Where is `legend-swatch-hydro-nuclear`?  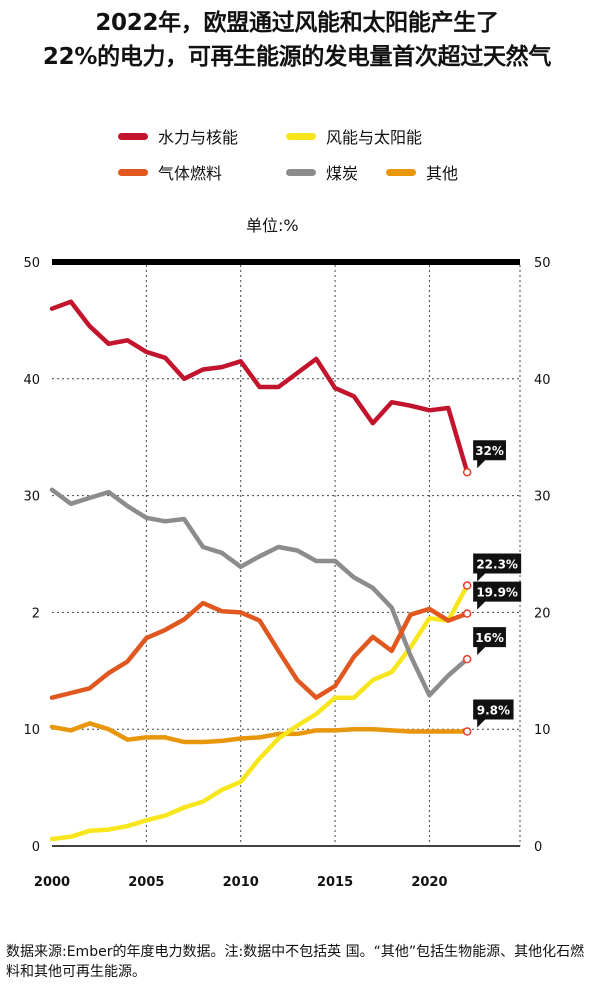
legend-swatch-hydro-nuclear is located at coordinates (133, 136).